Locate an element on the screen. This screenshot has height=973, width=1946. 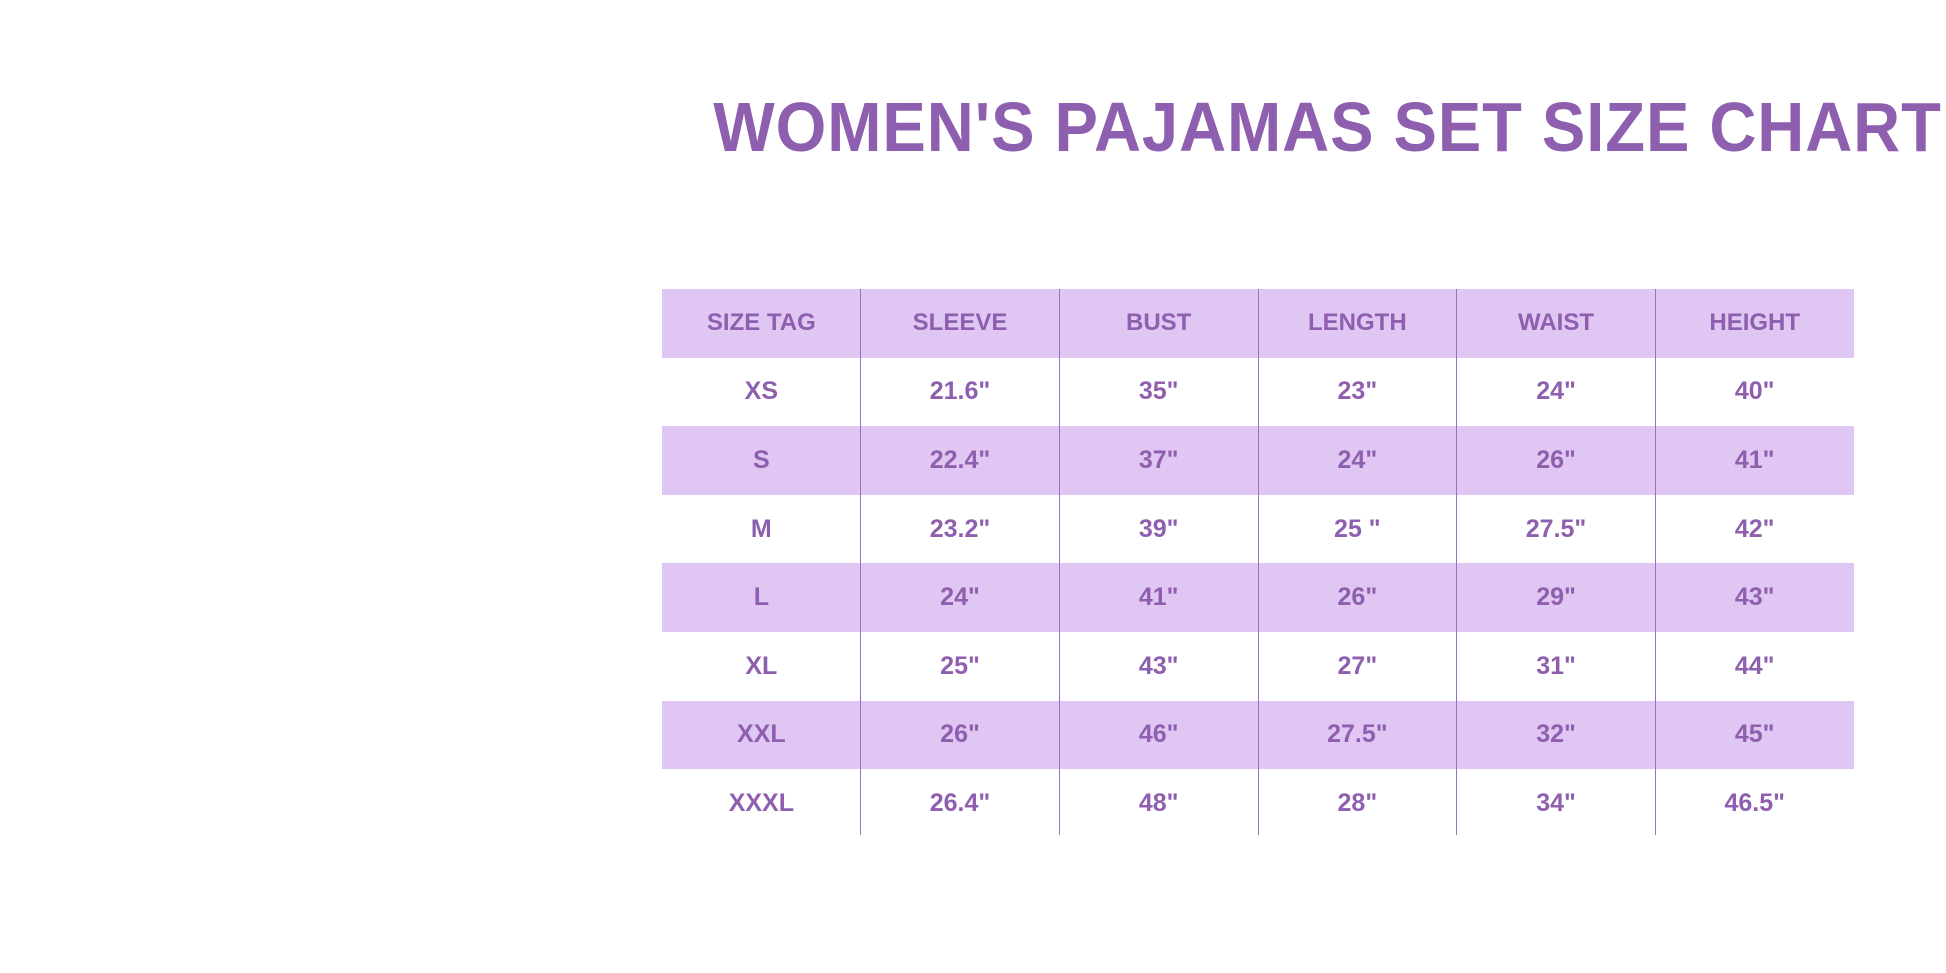
header-sleeve: SLEEVE is located at coordinates (960, 323).